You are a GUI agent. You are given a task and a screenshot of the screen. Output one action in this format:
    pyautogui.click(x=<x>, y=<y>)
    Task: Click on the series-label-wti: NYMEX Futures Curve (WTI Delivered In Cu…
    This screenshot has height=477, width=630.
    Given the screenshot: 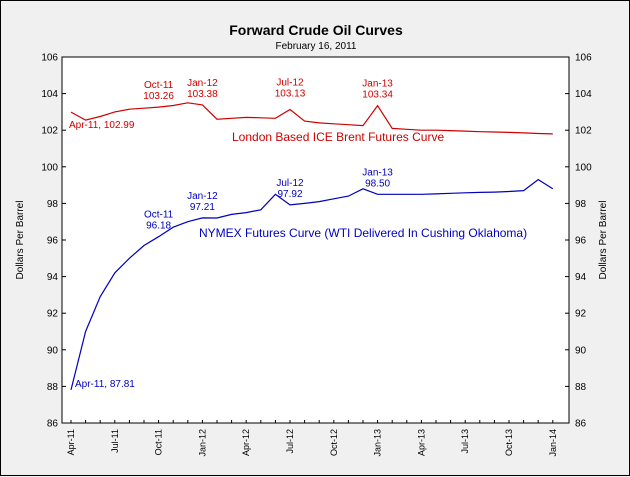 What is the action you would take?
    pyautogui.click(x=363, y=233)
    